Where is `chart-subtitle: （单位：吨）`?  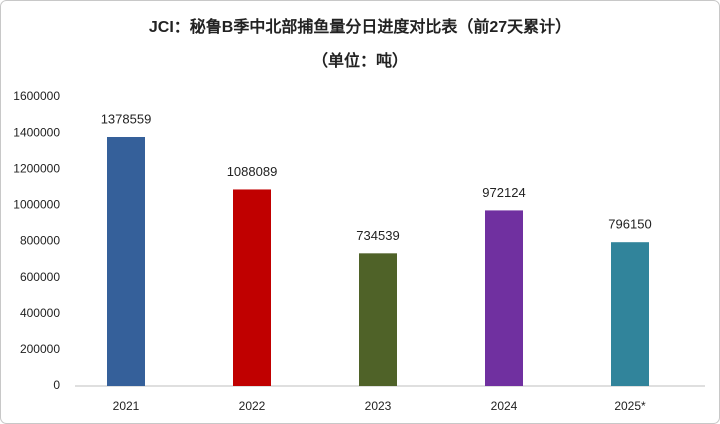
chart-subtitle: （单位：吨） is located at coordinates (360, 60).